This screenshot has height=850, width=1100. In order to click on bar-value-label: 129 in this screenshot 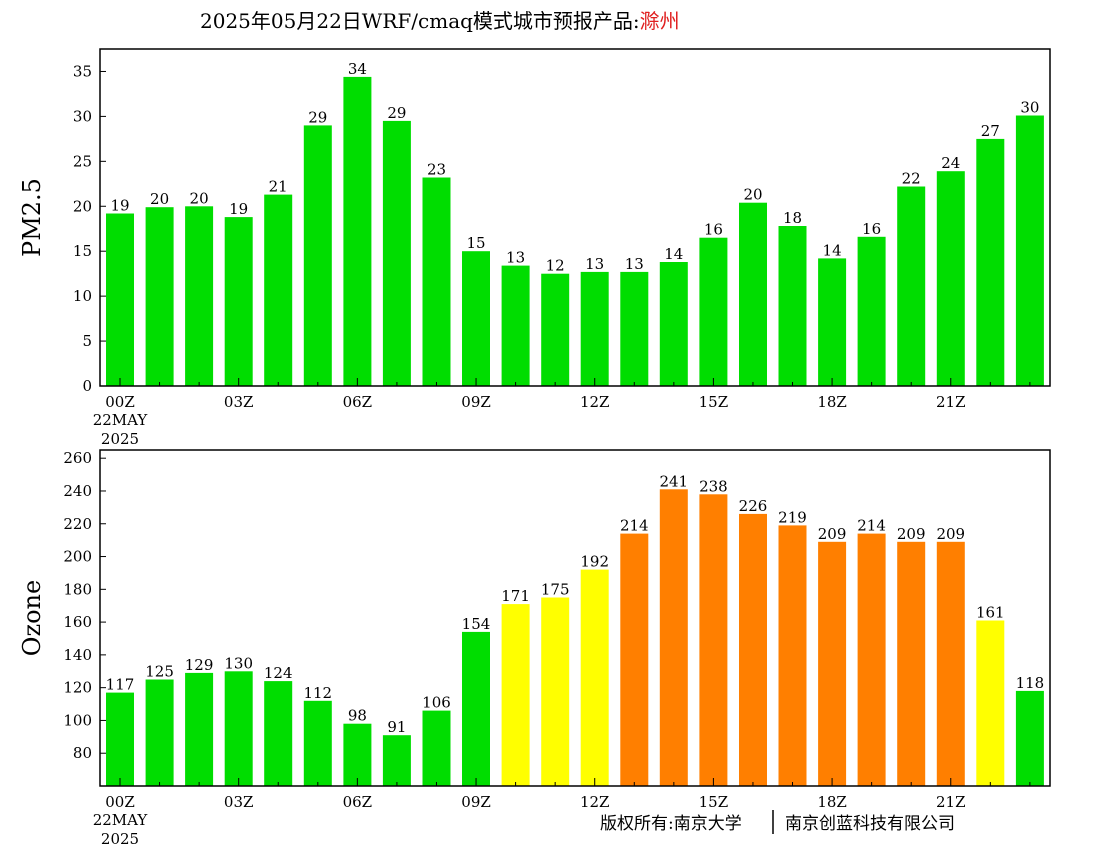, I will do `click(199, 665)`.